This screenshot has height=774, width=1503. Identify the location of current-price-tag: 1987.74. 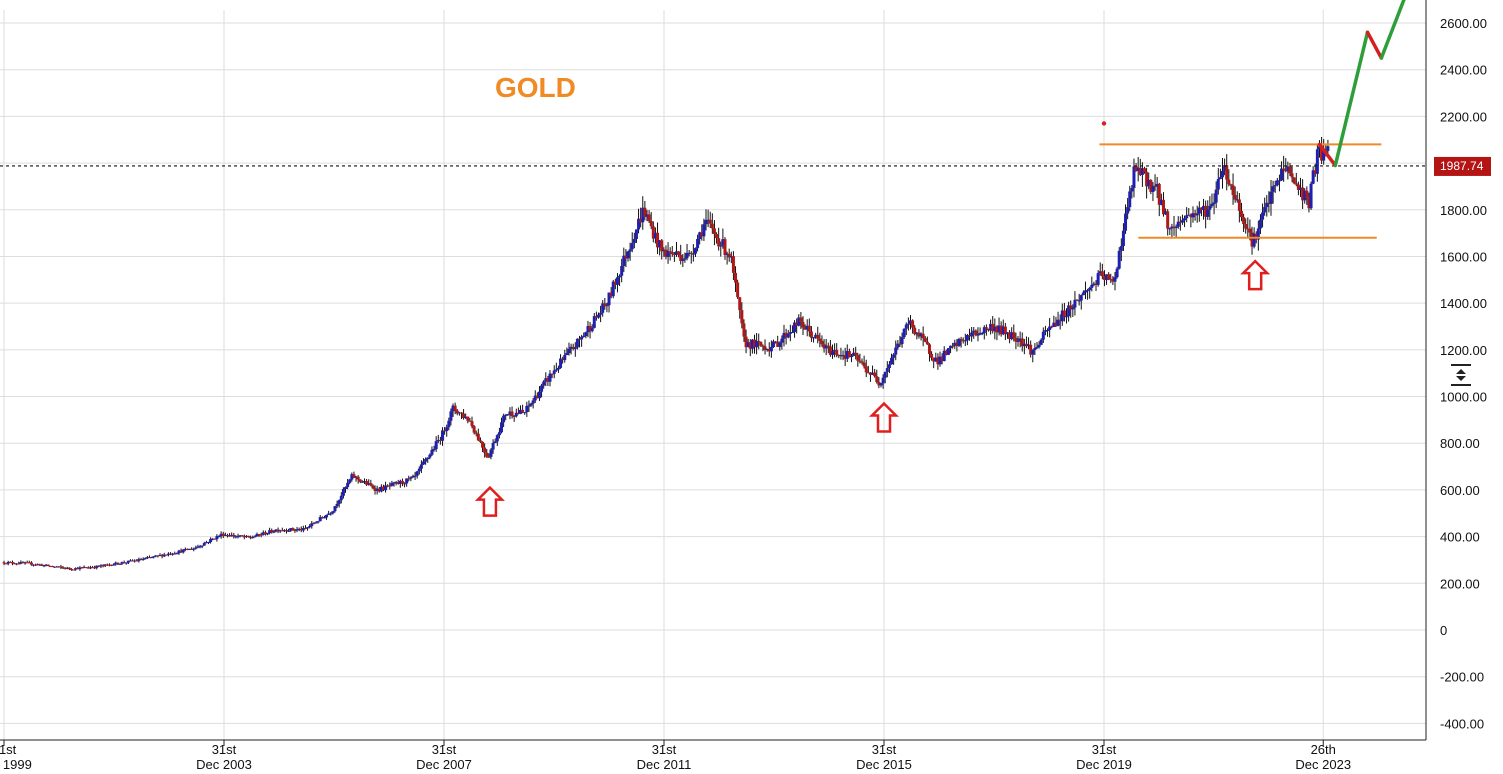
(1462, 166).